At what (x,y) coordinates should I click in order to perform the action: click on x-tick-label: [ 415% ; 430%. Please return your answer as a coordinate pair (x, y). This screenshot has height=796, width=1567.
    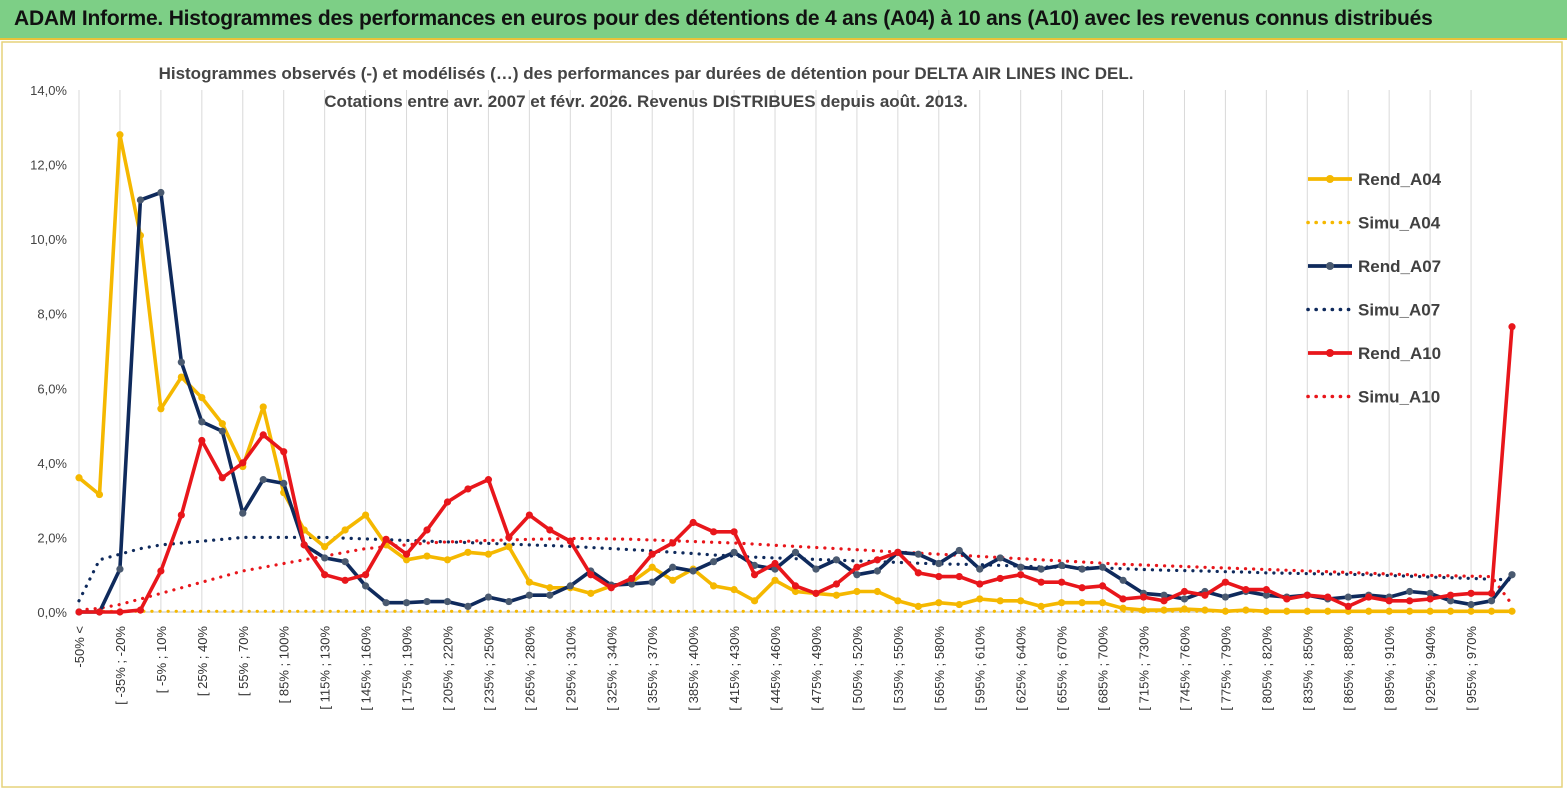
    Looking at the image, I should click on (734, 668).